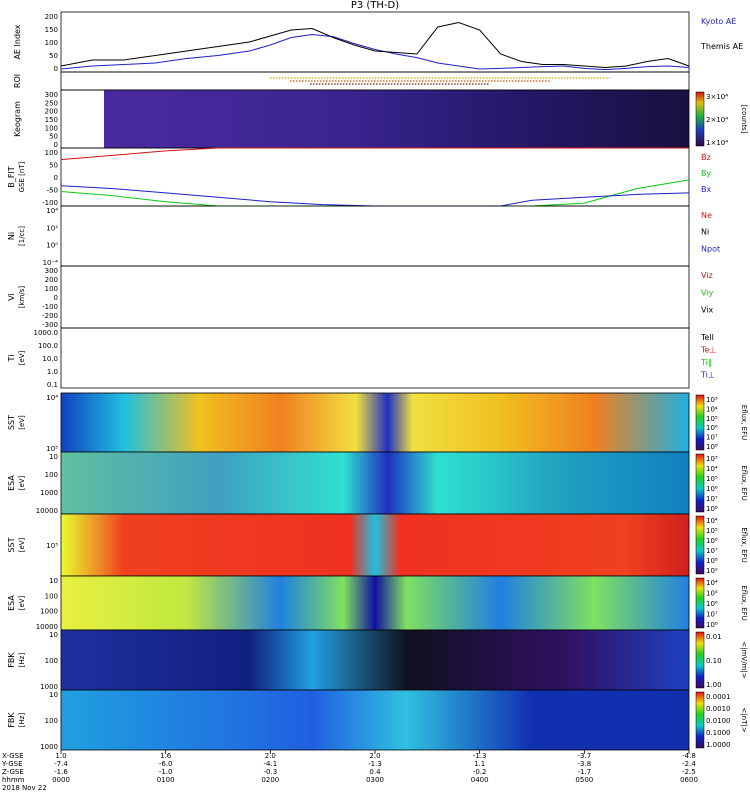 The height and width of the screenshot is (800, 750). I want to click on ytick-5-1: -200, so click(50, 316).